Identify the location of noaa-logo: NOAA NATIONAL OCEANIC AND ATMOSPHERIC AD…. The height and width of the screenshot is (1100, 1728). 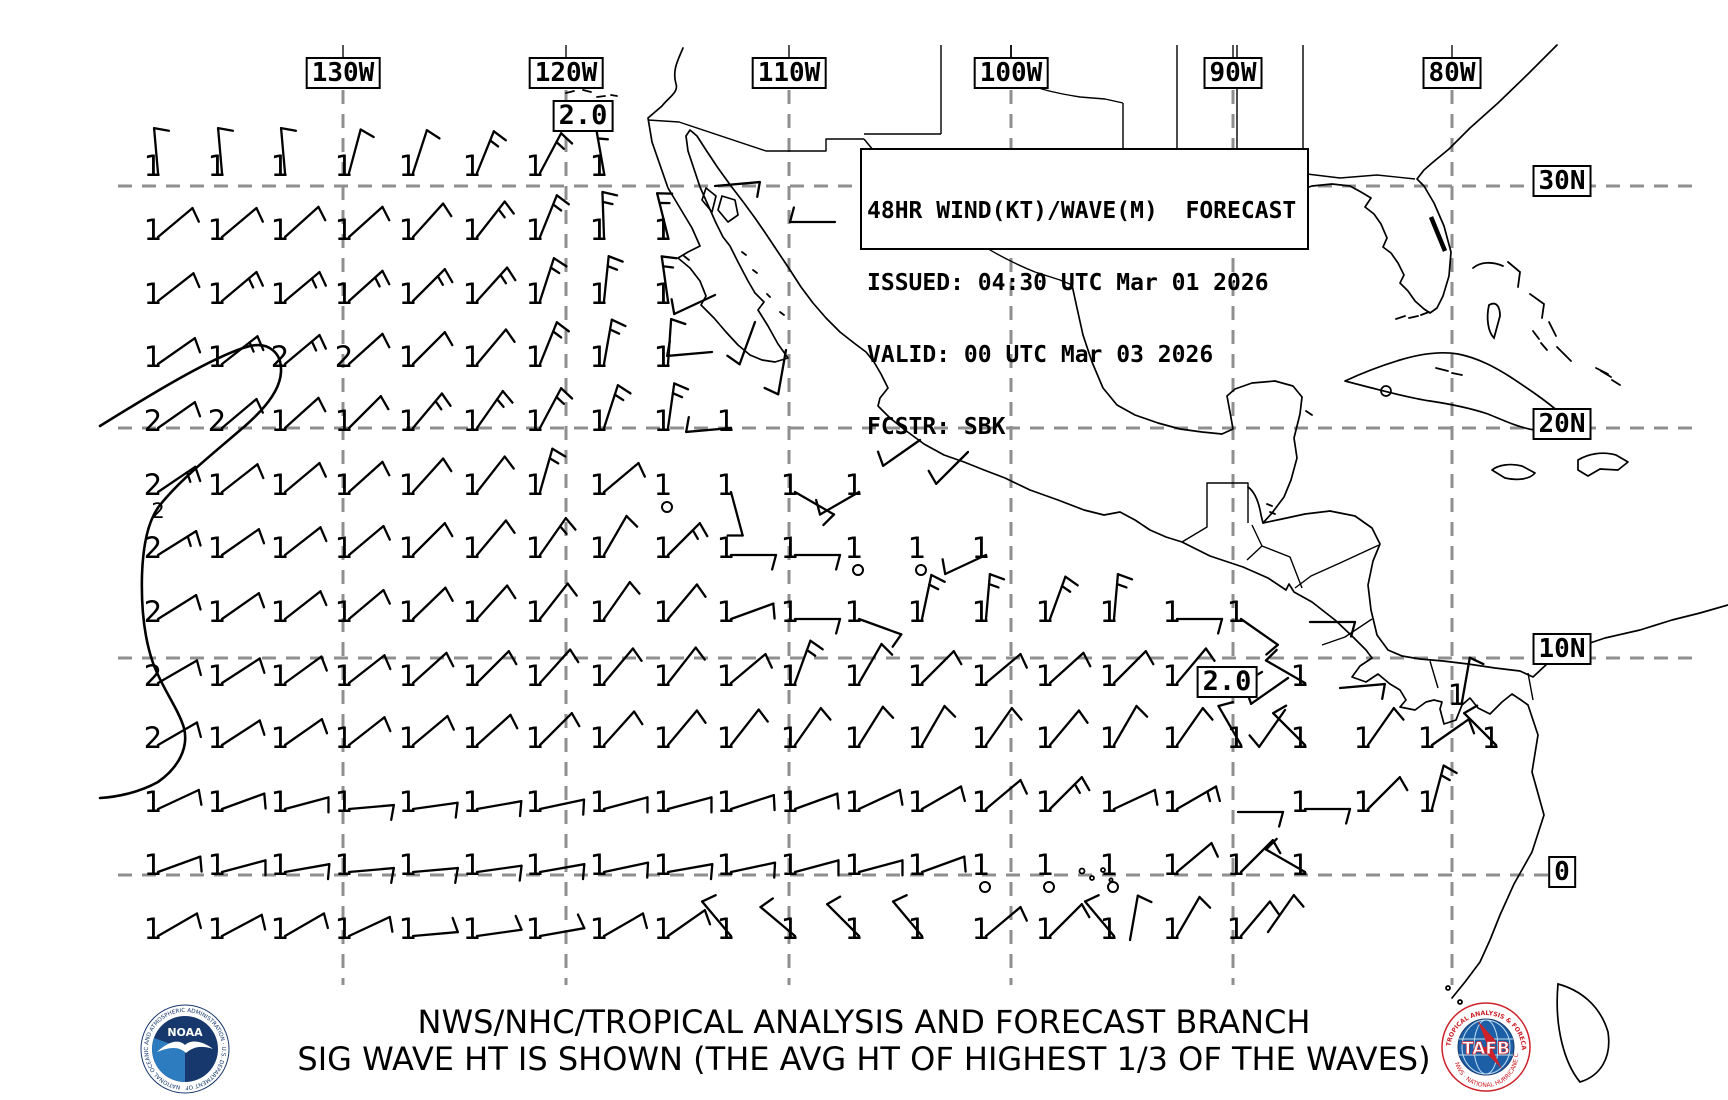
(184, 1048).